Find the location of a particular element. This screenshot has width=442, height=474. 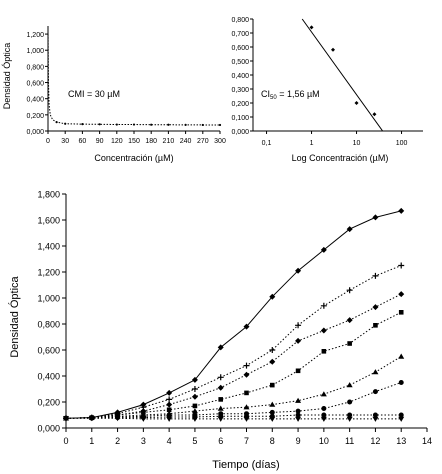

panel-growth-x-tick-label: 6 is located at coordinates (220, 441).